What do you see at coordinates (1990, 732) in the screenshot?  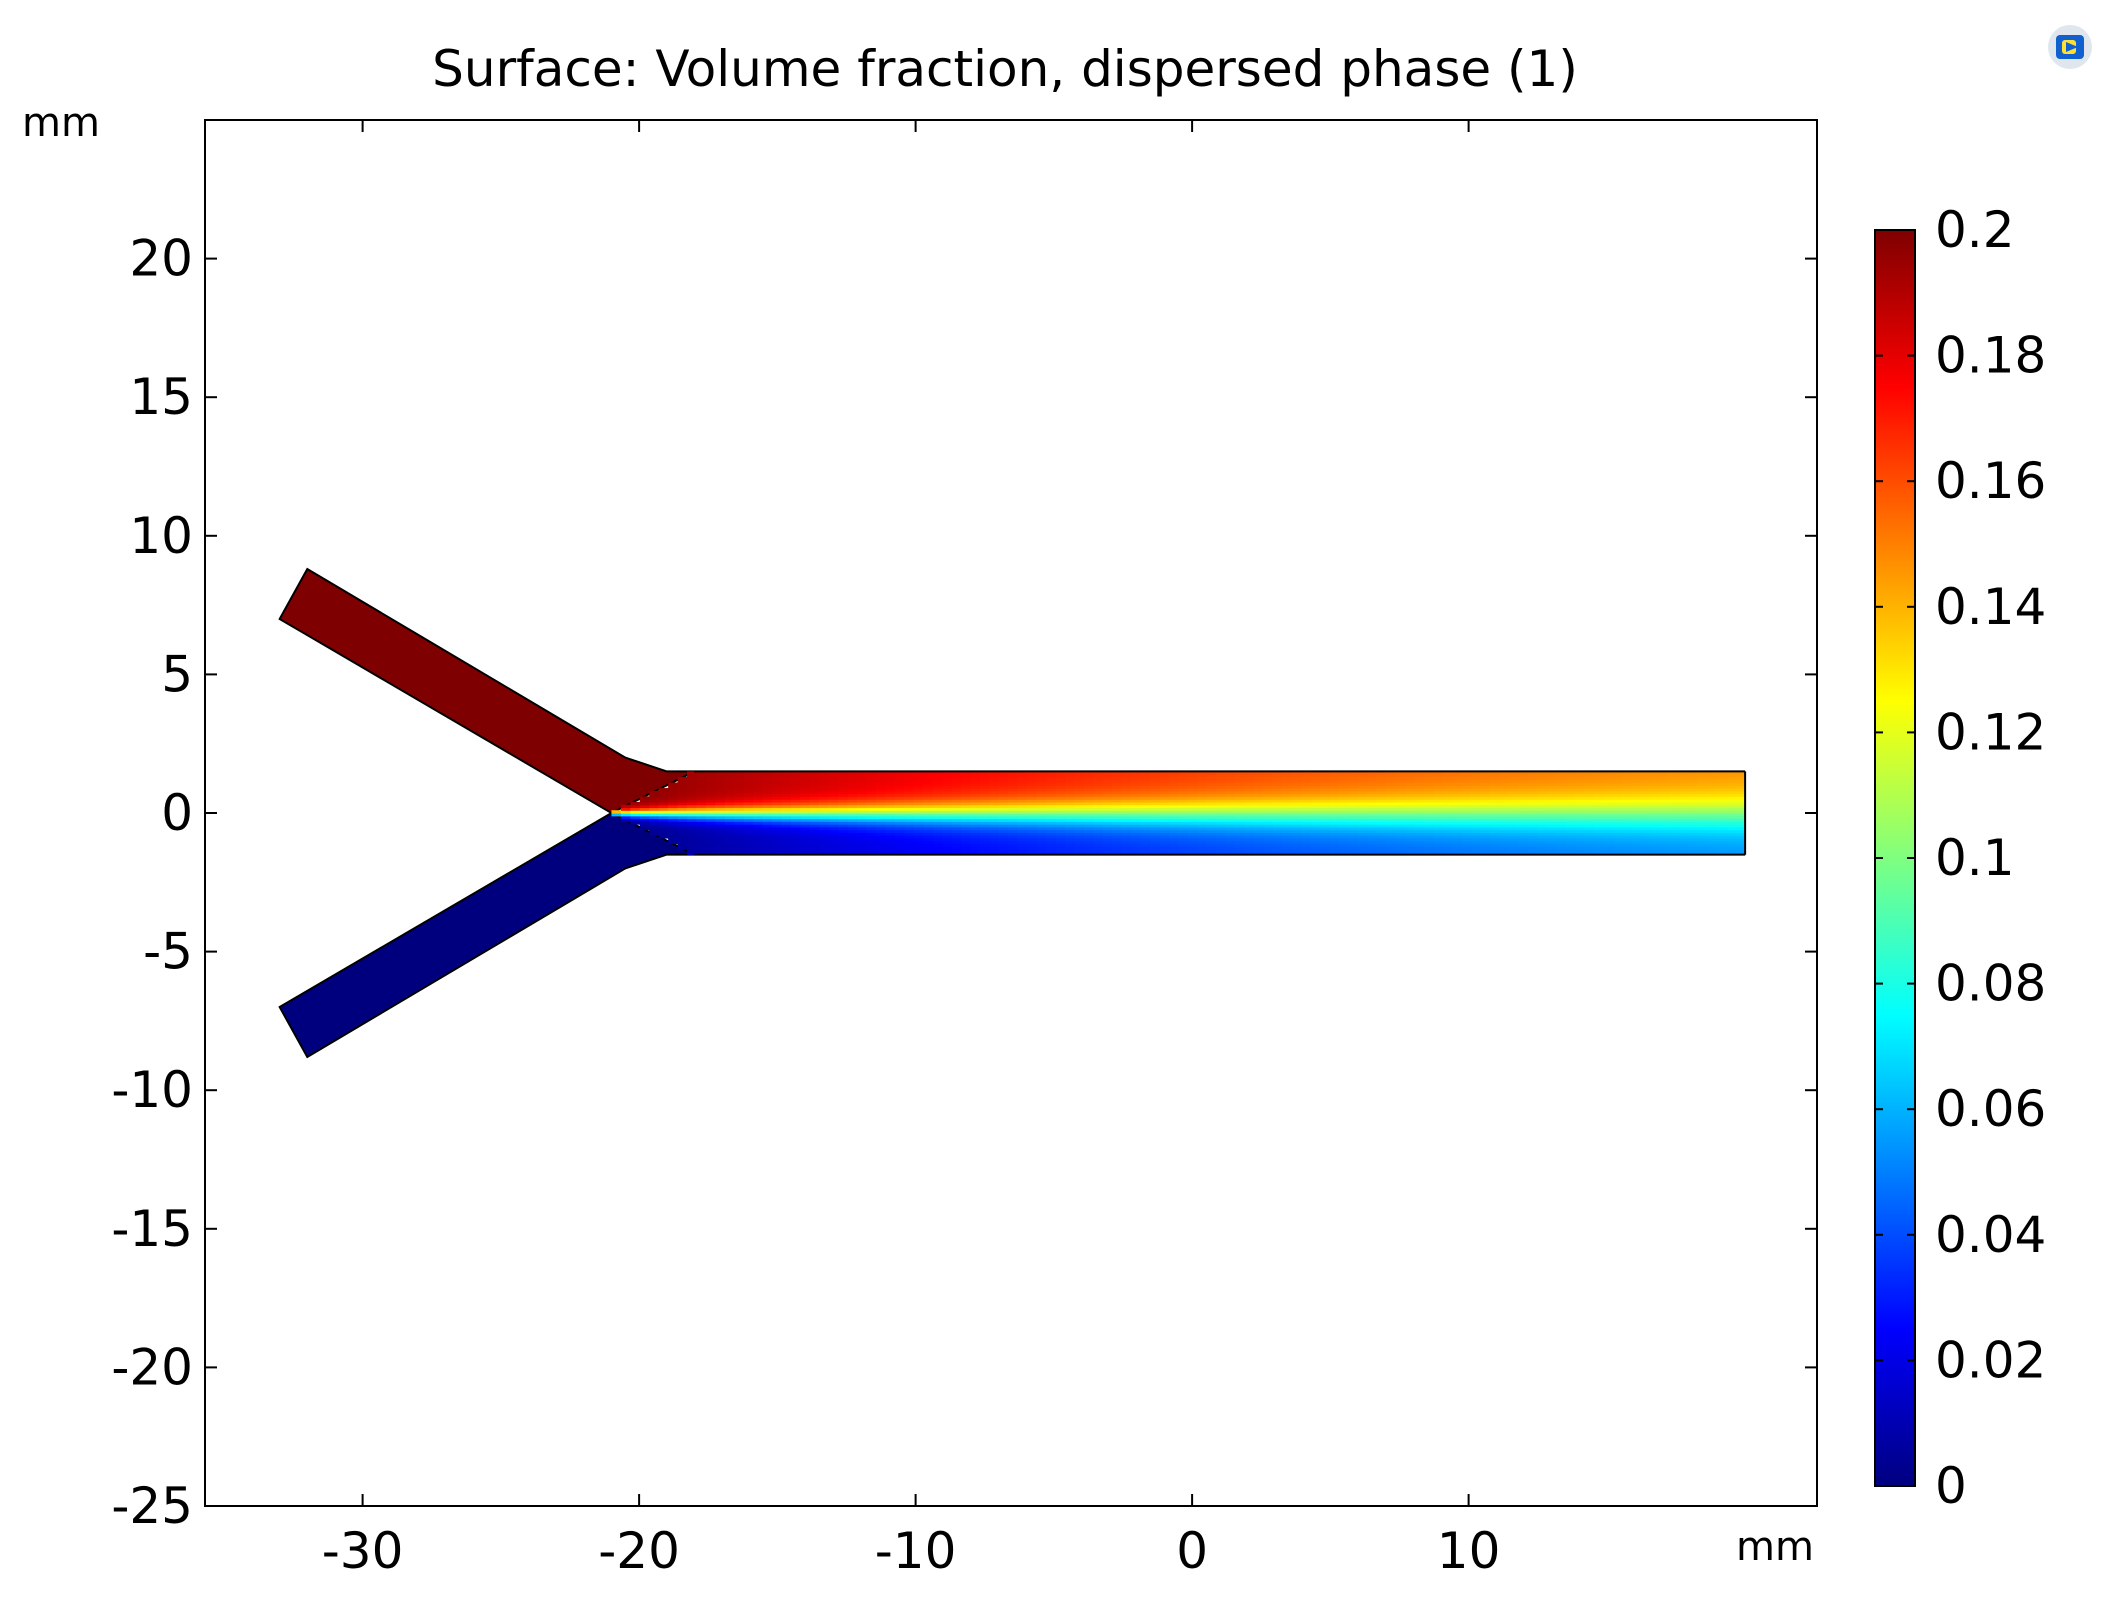 I see `colorbar-tick-label: 0.12` at bounding box center [1990, 732].